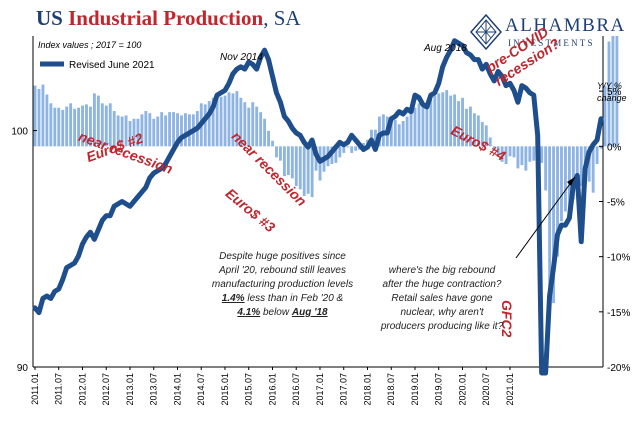 Image resolution: width=641 pixels, height=421 pixels. Describe the element at coordinates (35, 389) in the screenshot. I see `x-tick-label: 2011.01` at that location.